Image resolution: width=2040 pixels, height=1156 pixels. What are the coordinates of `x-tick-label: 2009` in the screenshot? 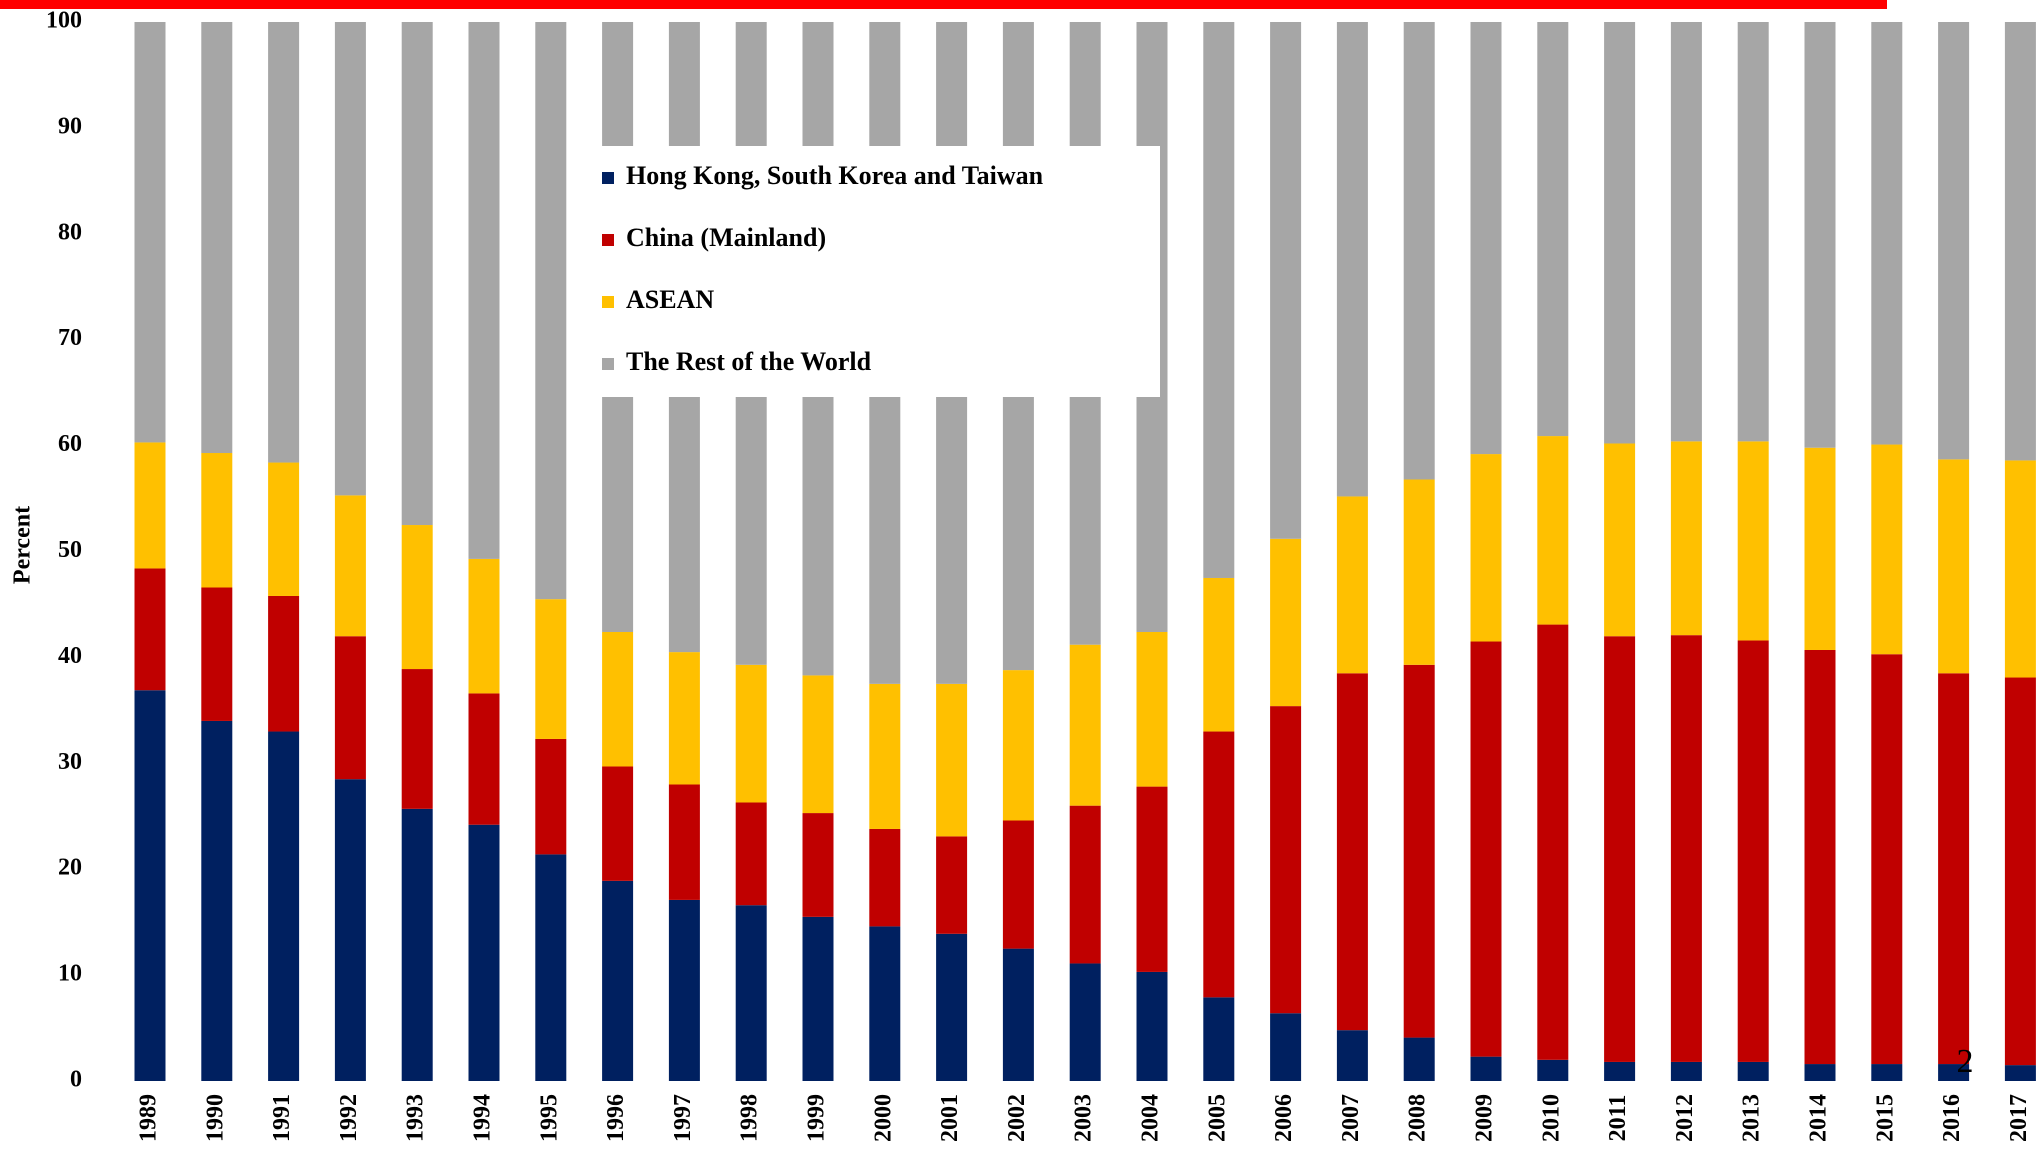 It's located at (1485, 1118).